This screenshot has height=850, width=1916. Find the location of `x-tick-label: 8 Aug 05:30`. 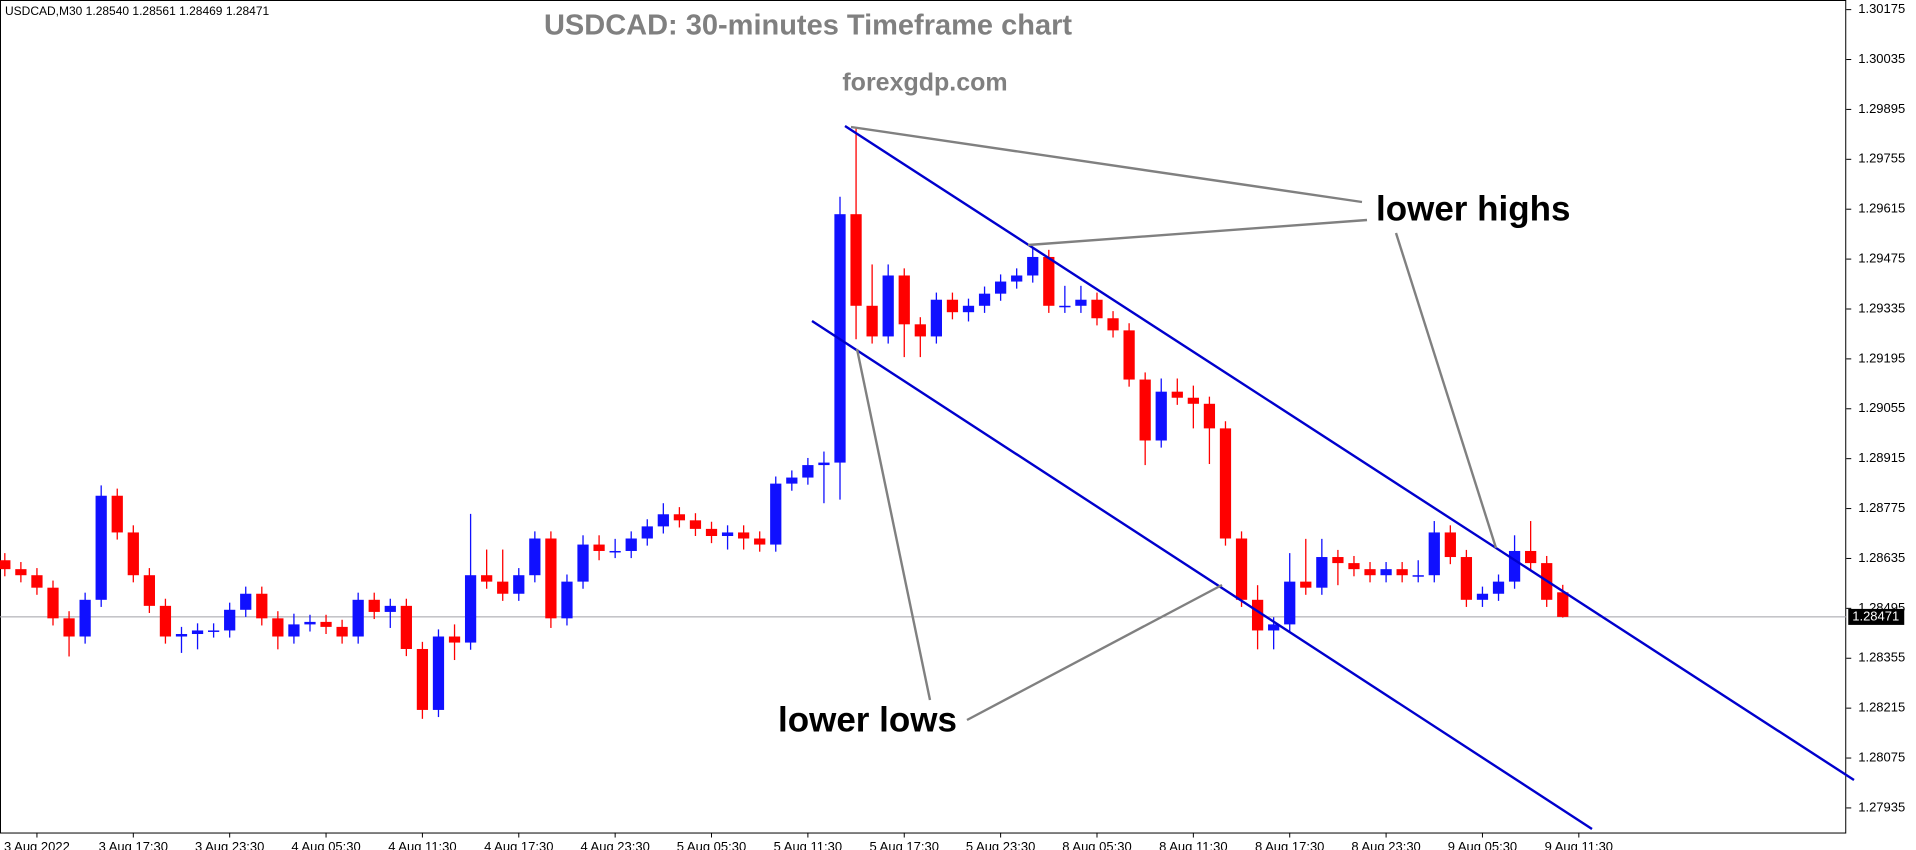

x-tick-label: 8 Aug 05:30 is located at coordinates (1096, 844).